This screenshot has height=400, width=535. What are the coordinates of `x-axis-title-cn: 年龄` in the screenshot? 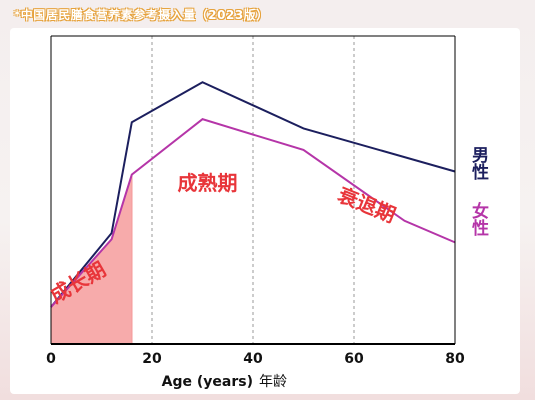 It's located at (273, 382).